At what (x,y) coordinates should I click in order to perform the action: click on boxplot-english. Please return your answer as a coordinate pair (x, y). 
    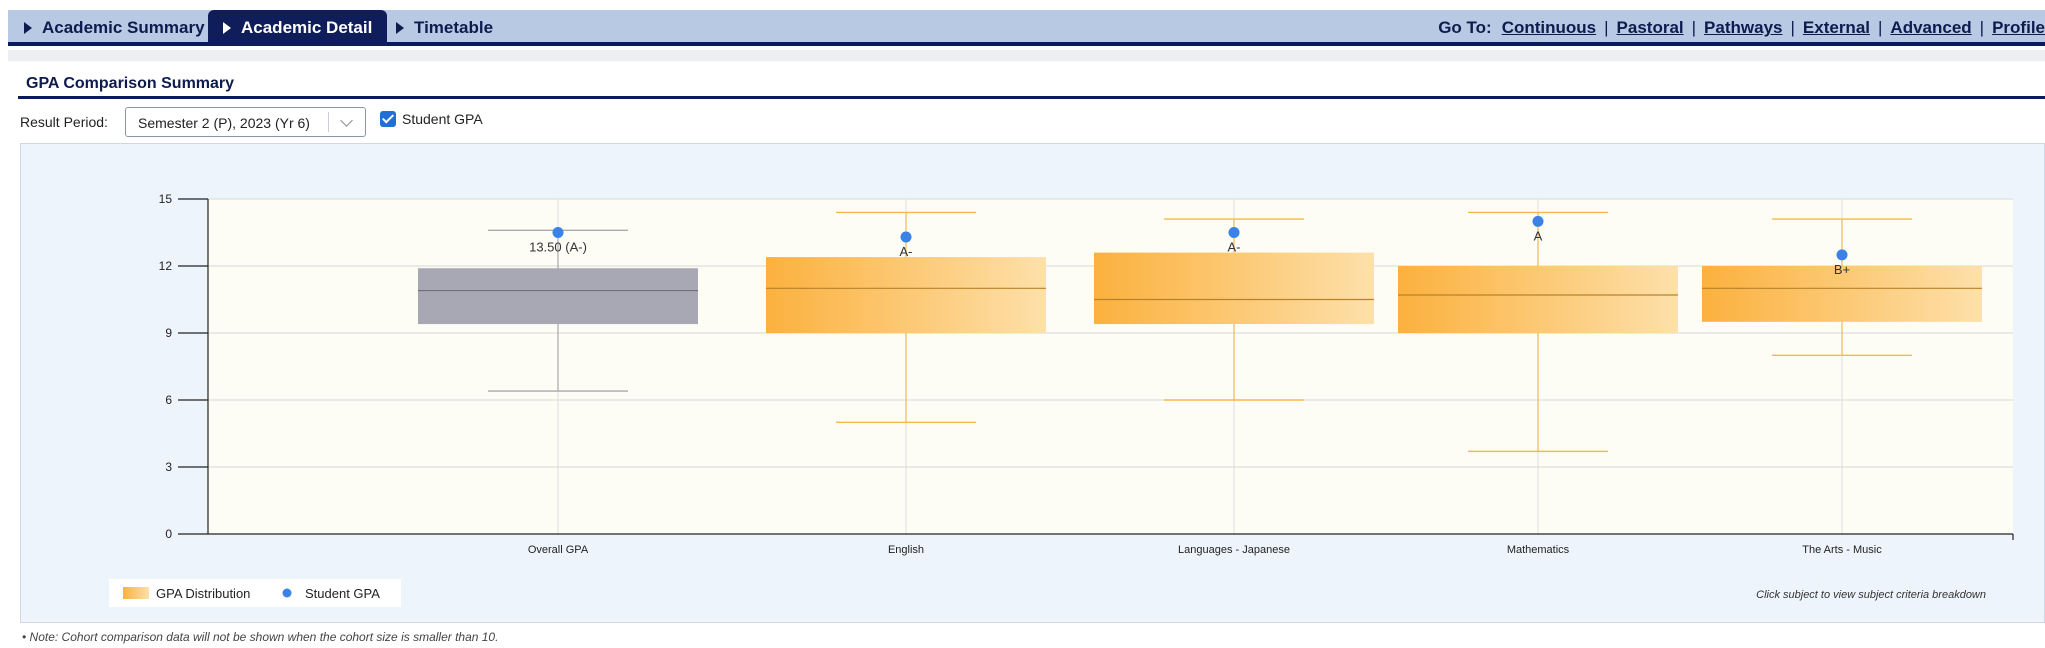
    Looking at the image, I should click on (906, 317).